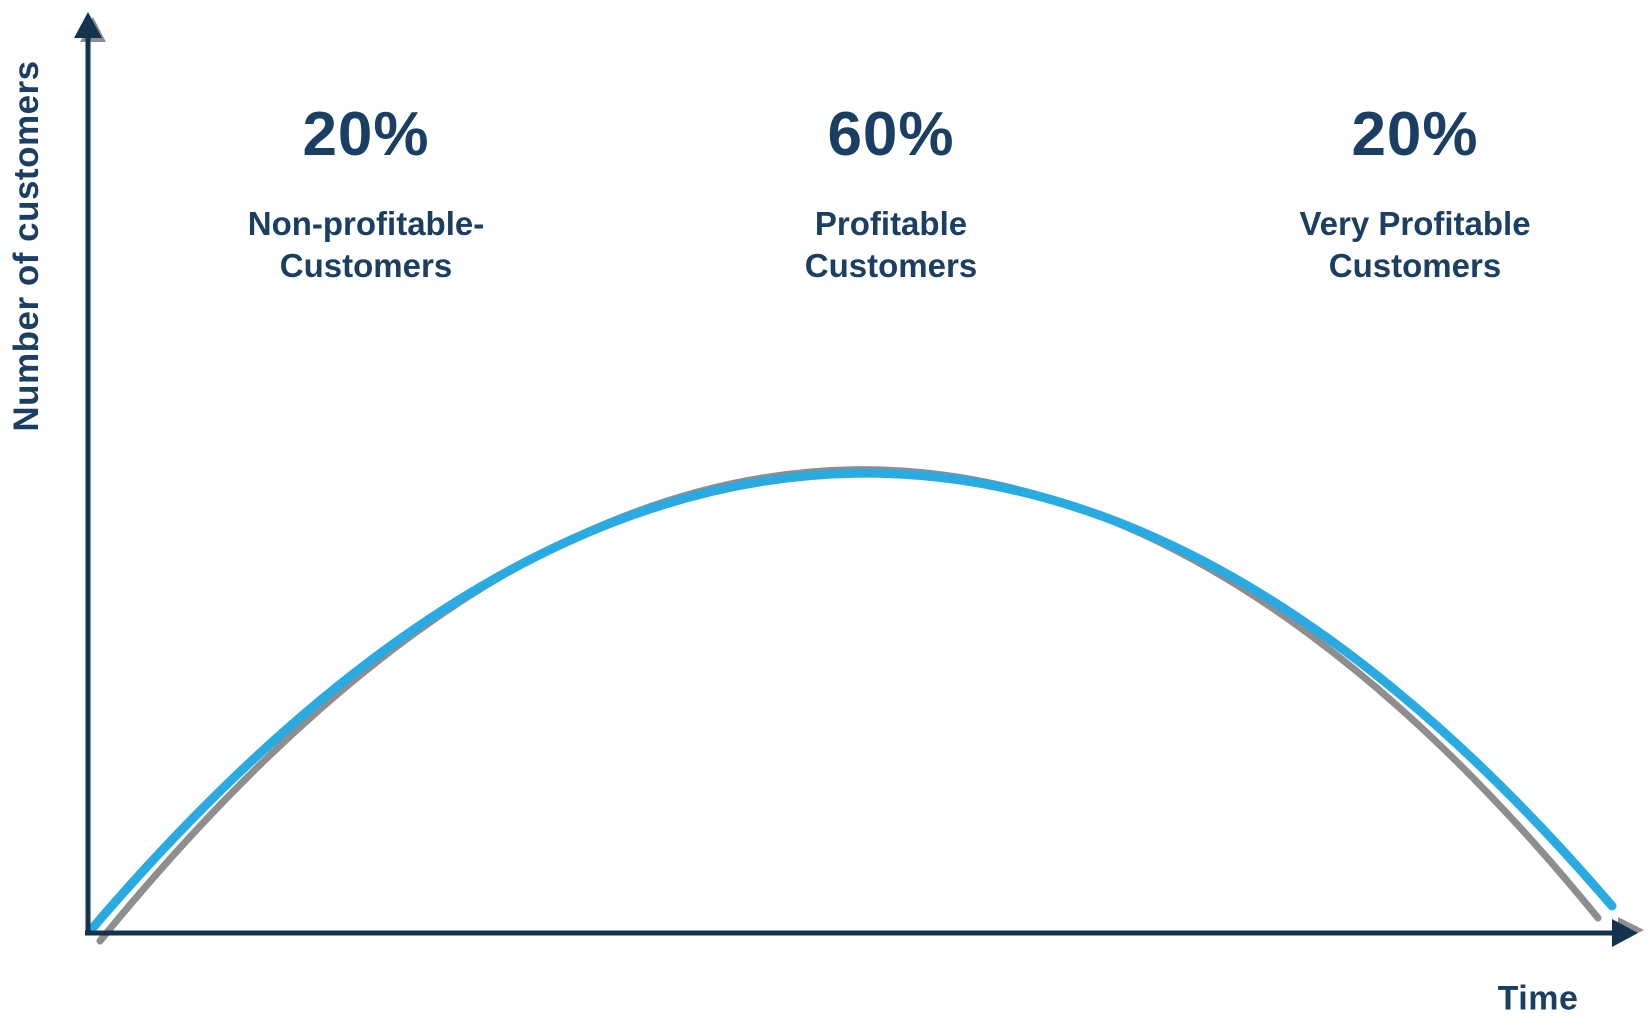 The height and width of the screenshot is (1031, 1651). Describe the element at coordinates (88, 25) in the screenshot. I see `y-axis-arrow-icon` at that location.